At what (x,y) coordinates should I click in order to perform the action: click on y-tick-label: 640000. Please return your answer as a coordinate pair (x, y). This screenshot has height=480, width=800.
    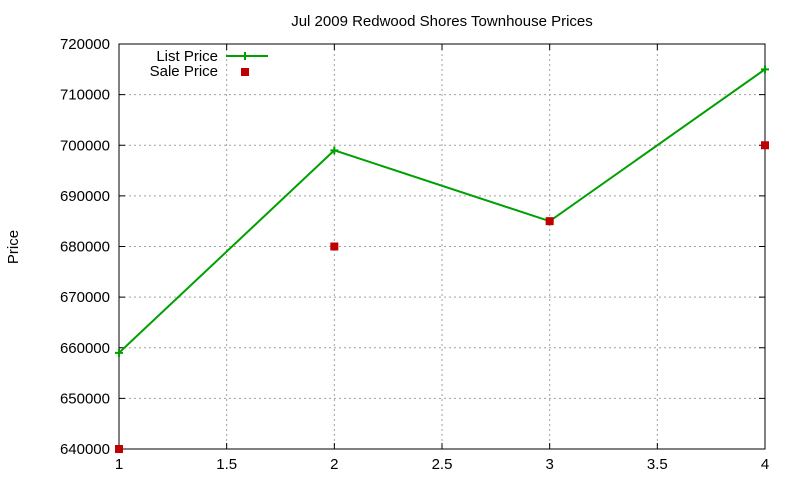
    Looking at the image, I should click on (85, 449).